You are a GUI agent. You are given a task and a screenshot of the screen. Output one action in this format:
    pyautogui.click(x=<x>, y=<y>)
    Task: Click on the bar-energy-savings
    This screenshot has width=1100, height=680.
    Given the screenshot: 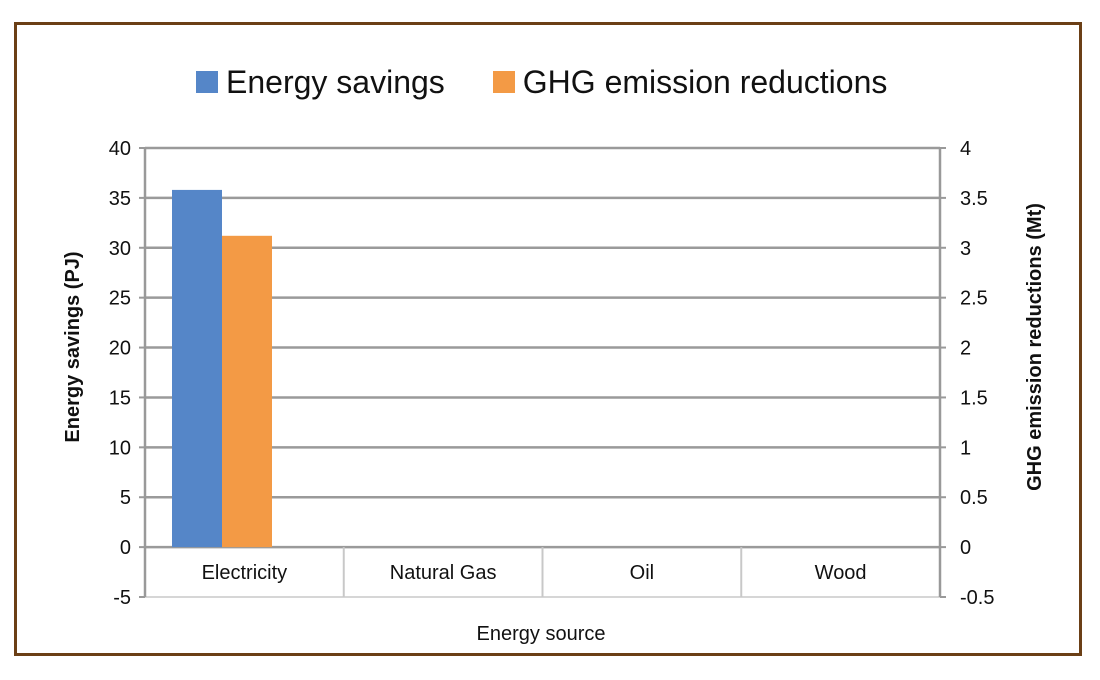 What is the action you would take?
    pyautogui.click(x=197, y=368)
    